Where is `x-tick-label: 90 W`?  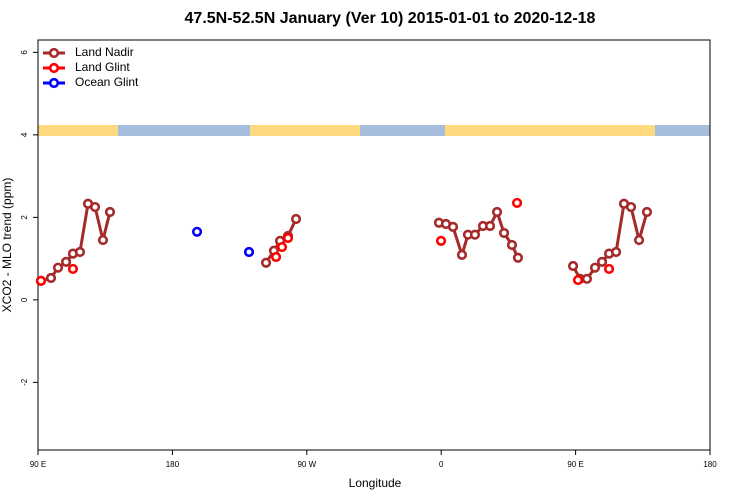
x-tick-label: 90 W is located at coordinates (306, 464).